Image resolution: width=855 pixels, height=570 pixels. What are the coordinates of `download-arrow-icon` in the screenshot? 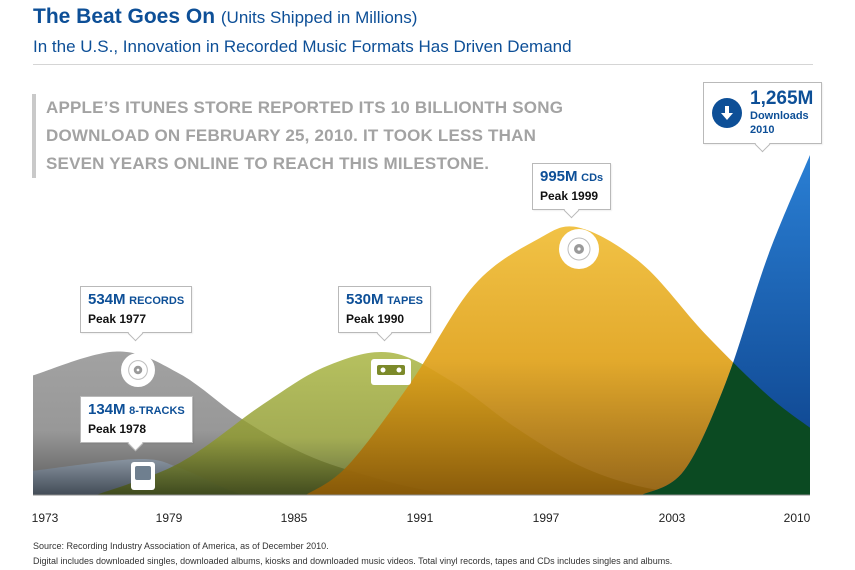 It's located at (727, 113).